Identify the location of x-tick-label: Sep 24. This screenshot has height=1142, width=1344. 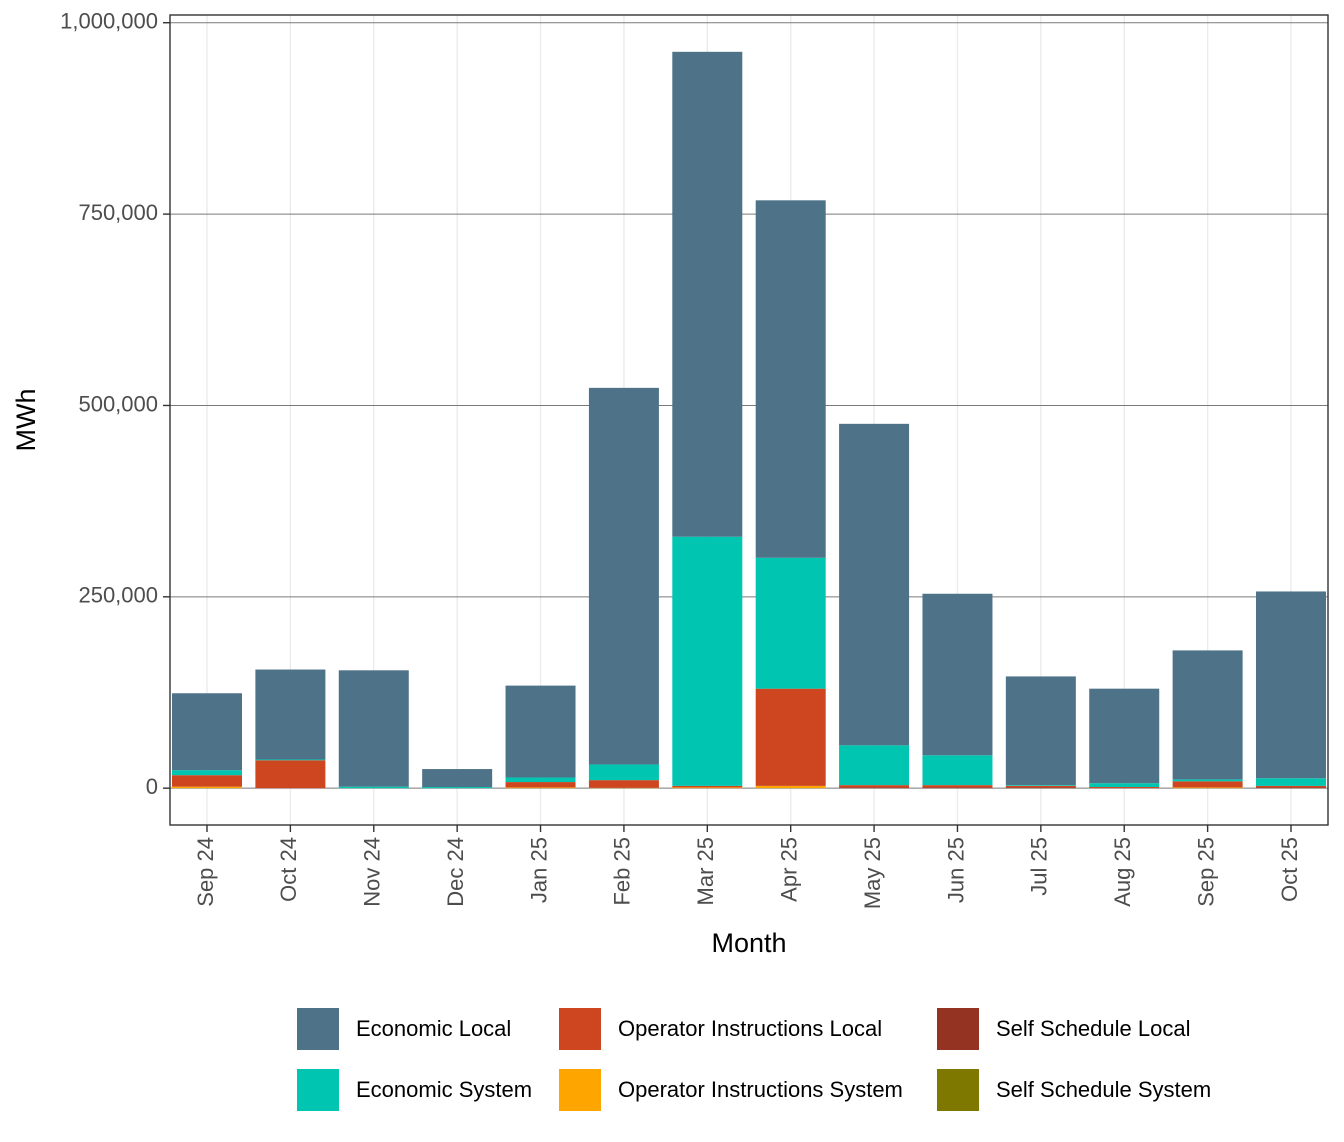
(205, 872).